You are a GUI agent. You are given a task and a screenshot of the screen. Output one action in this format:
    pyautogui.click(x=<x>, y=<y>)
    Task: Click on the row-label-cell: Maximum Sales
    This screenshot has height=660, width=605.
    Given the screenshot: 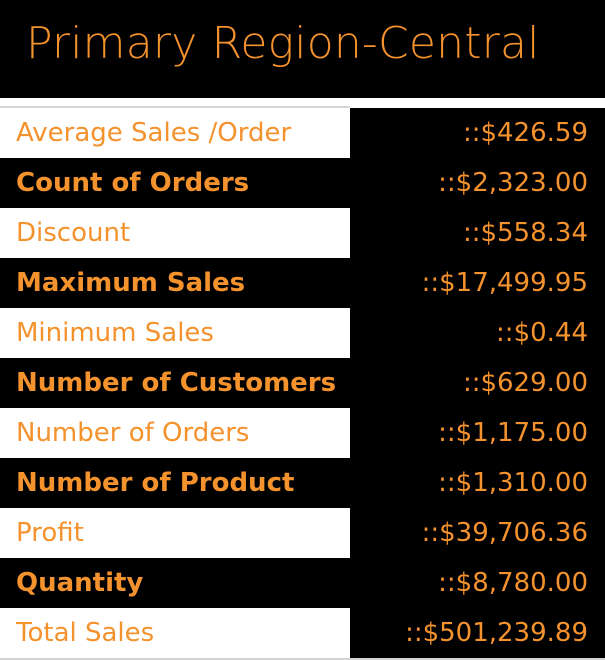 What is the action you would take?
    pyautogui.click(x=175, y=283)
    